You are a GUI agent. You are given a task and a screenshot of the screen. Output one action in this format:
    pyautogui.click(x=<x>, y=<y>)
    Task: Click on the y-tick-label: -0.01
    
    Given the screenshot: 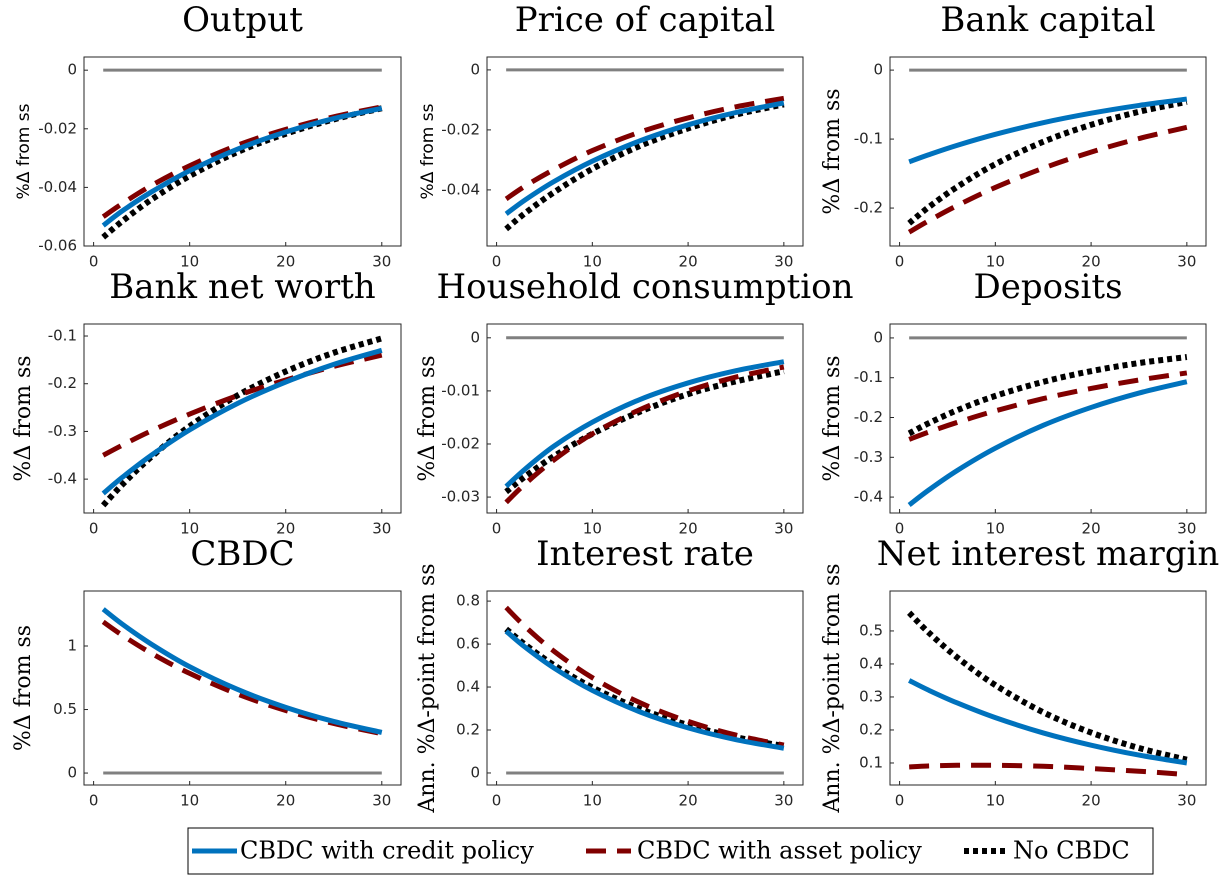 What is the action you would take?
    pyautogui.click(x=460, y=390)
    